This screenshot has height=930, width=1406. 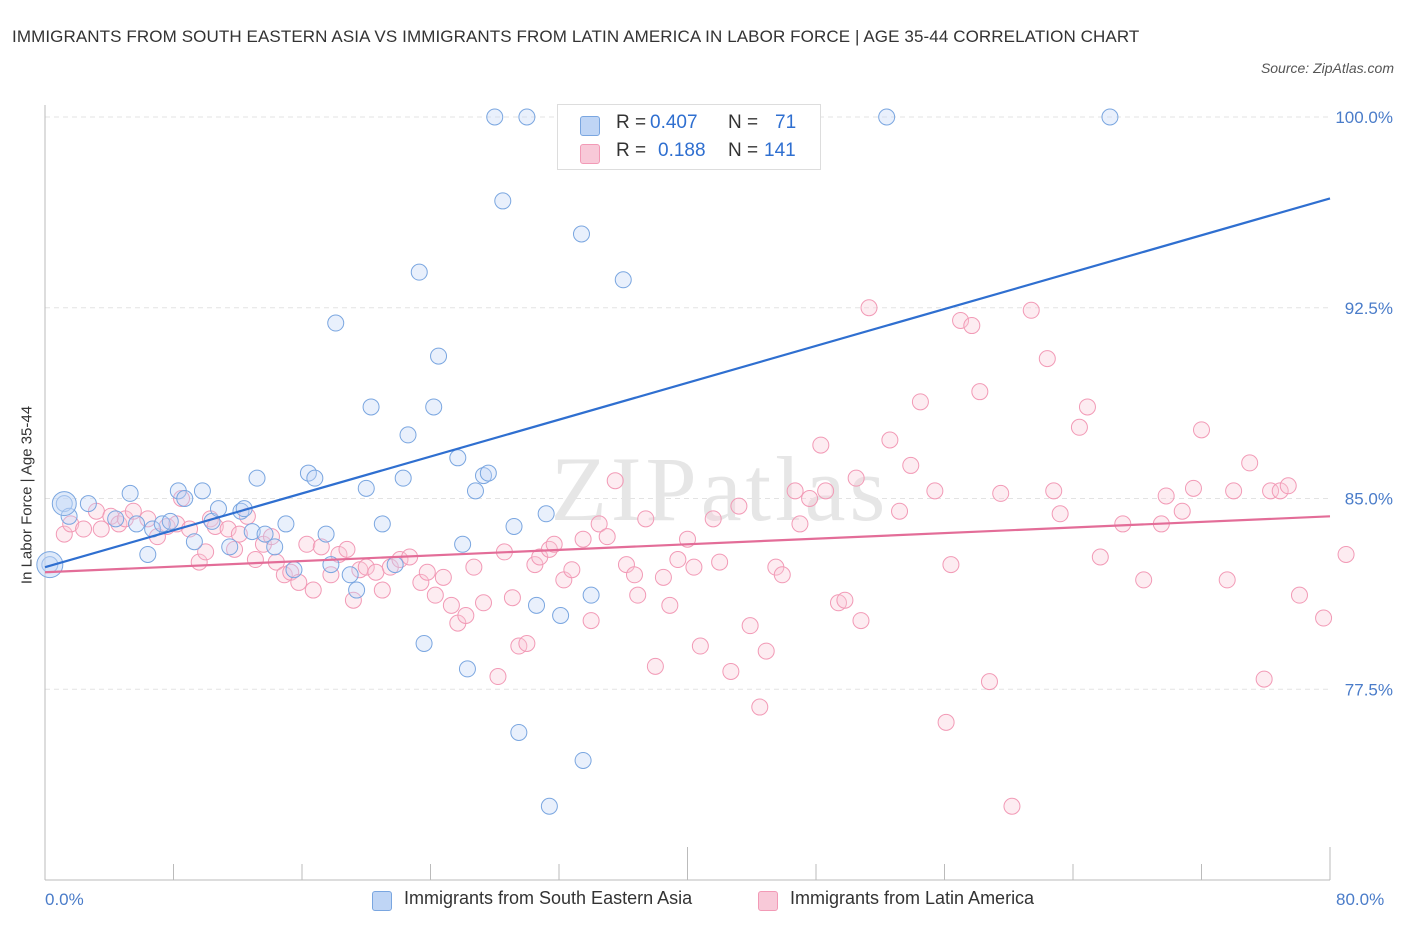 What do you see at coordinates (548, 898) in the screenshot?
I see `legend-label-asia: Immigrants from South Eastern Asia` at bounding box center [548, 898].